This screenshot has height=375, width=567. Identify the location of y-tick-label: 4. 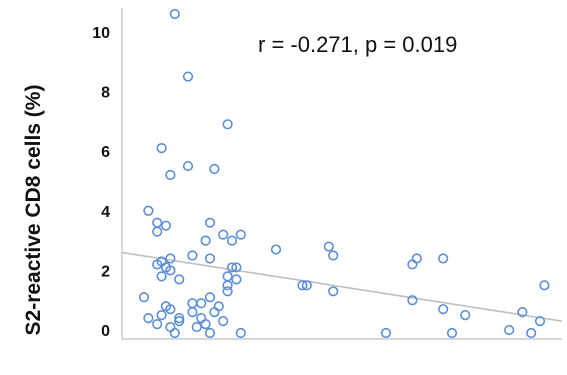
(105, 212).